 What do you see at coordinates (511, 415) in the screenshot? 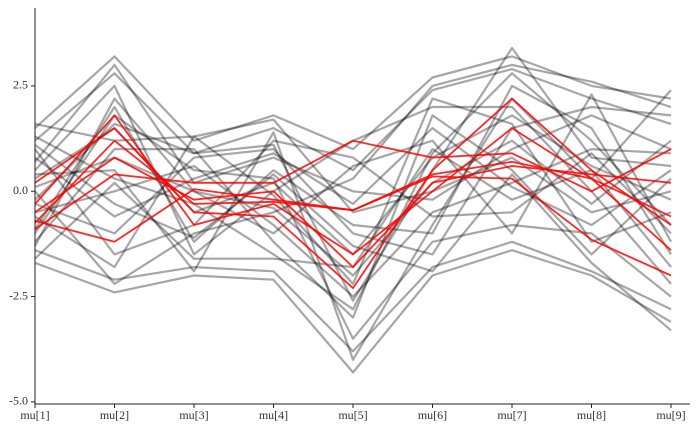
I see `x-tick-label: mu[7]` at bounding box center [511, 415].